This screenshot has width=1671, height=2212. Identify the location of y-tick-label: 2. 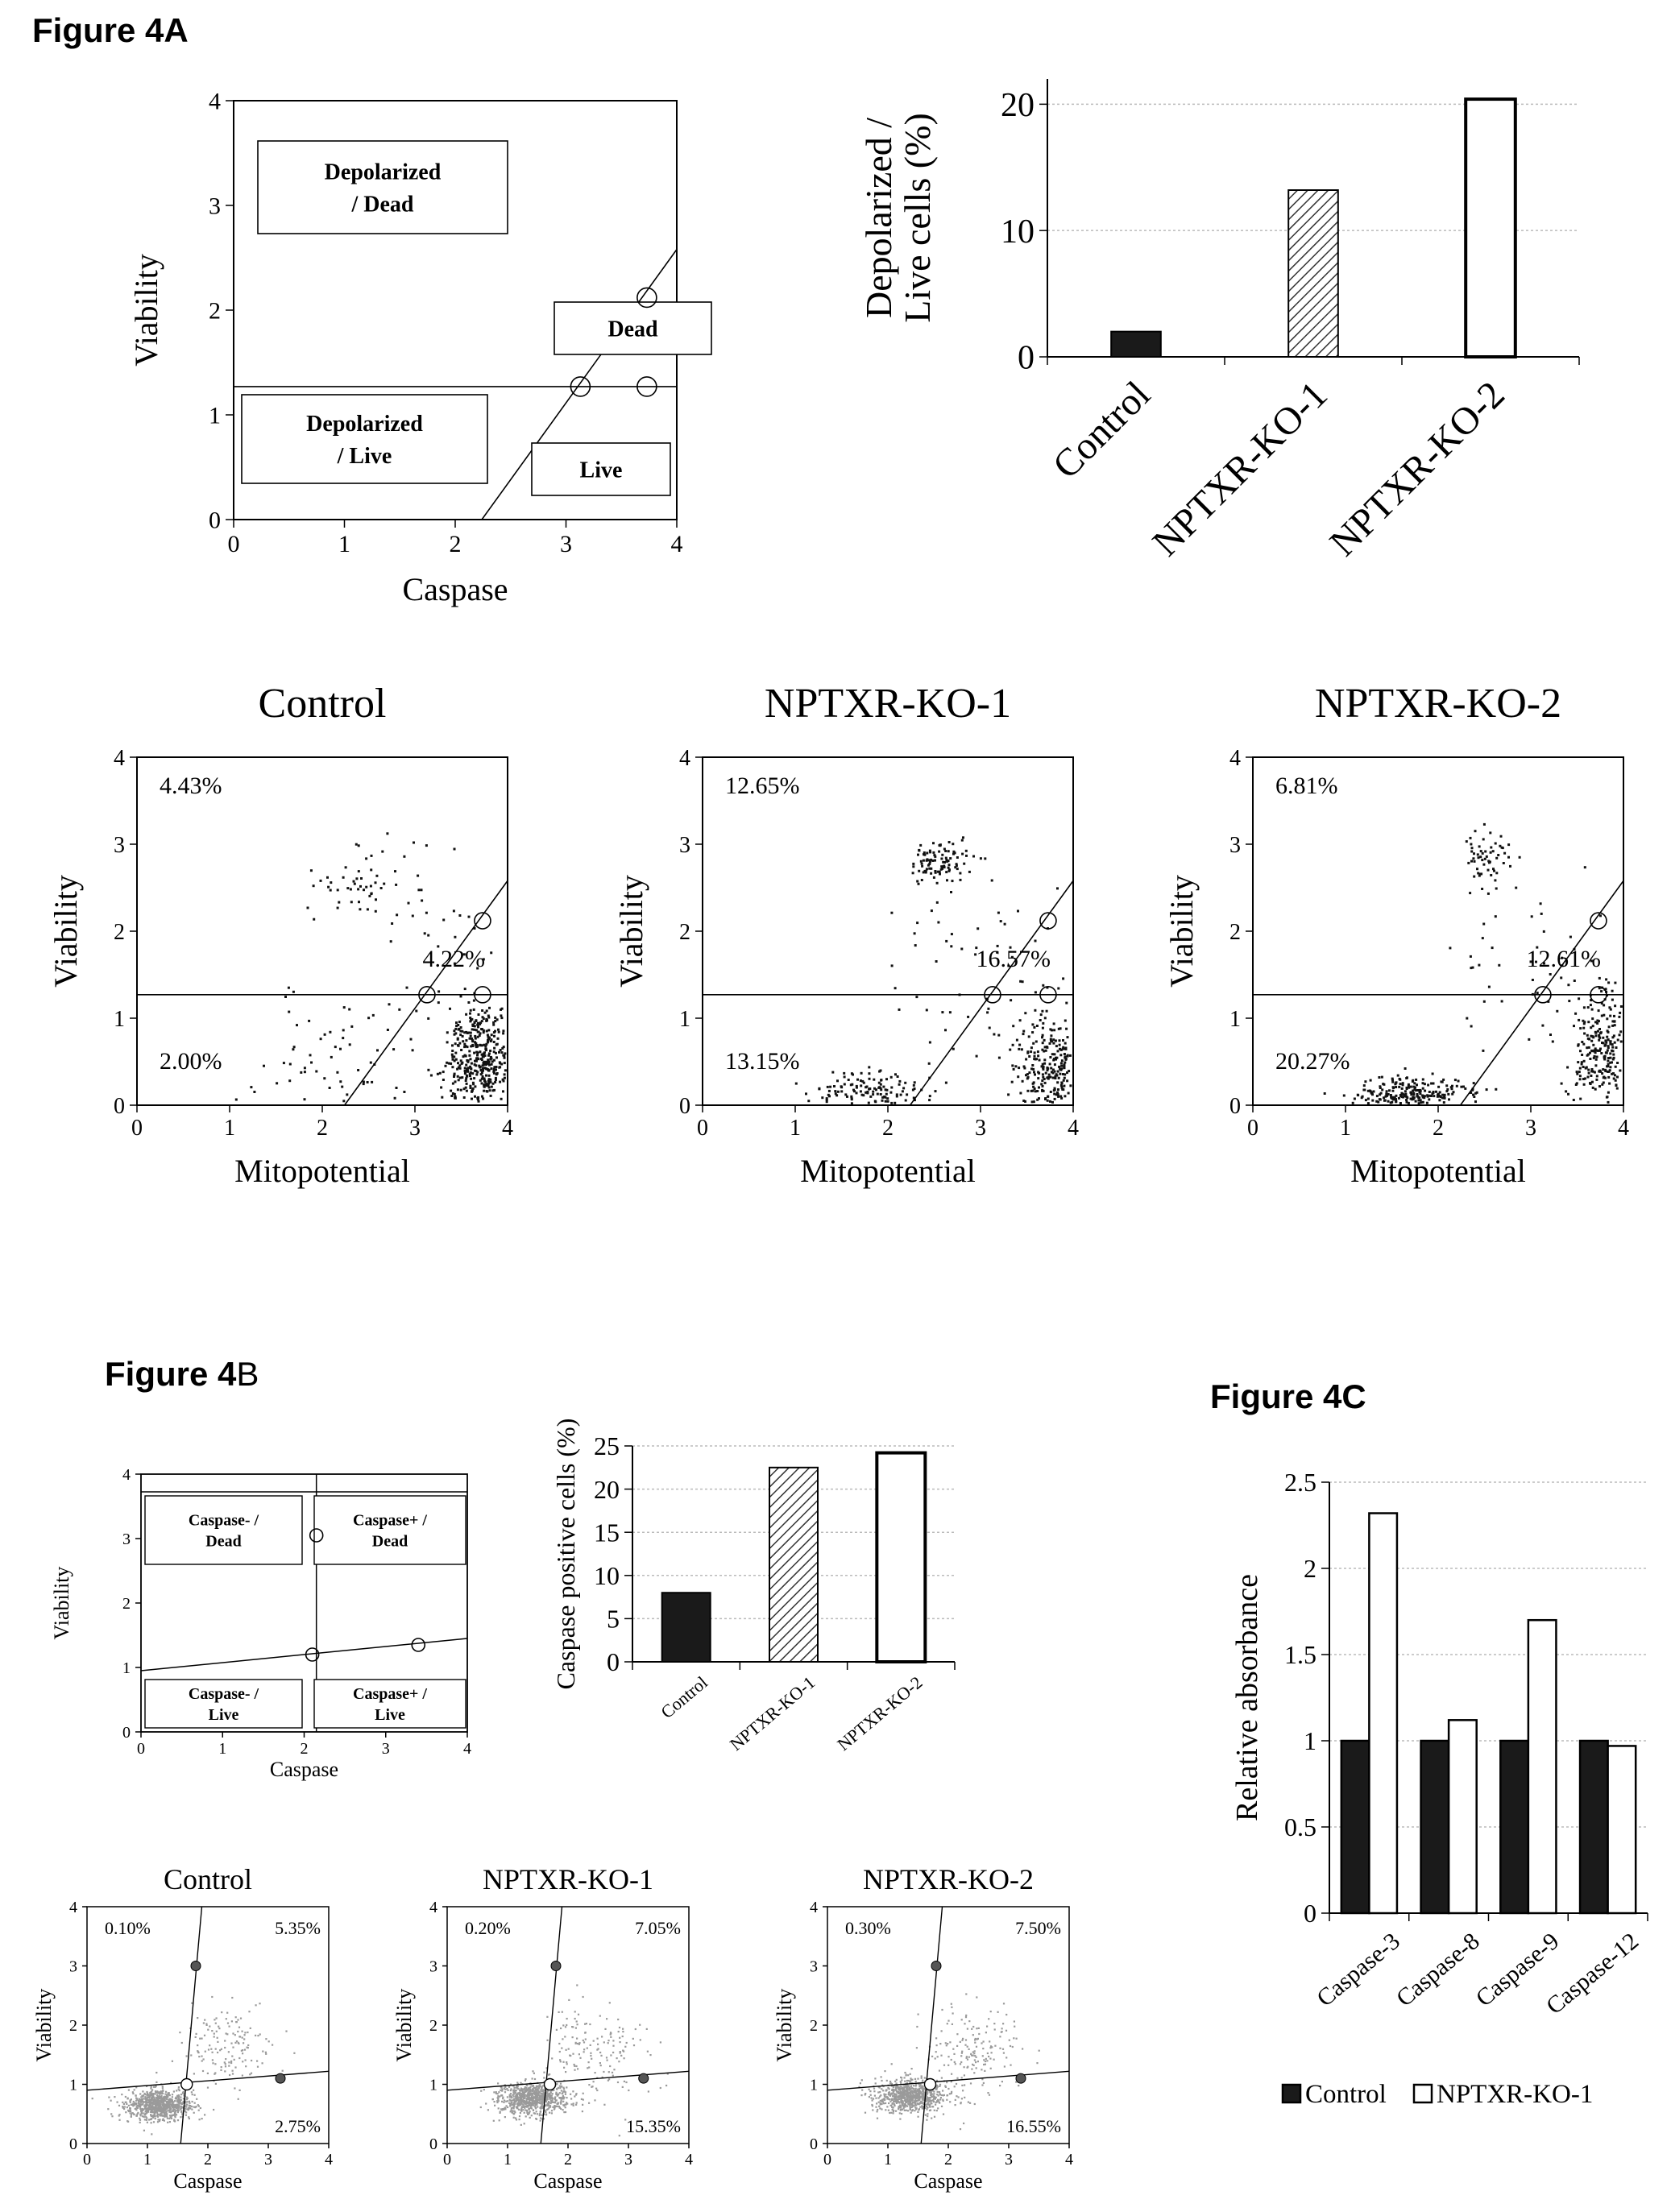
(814, 2026).